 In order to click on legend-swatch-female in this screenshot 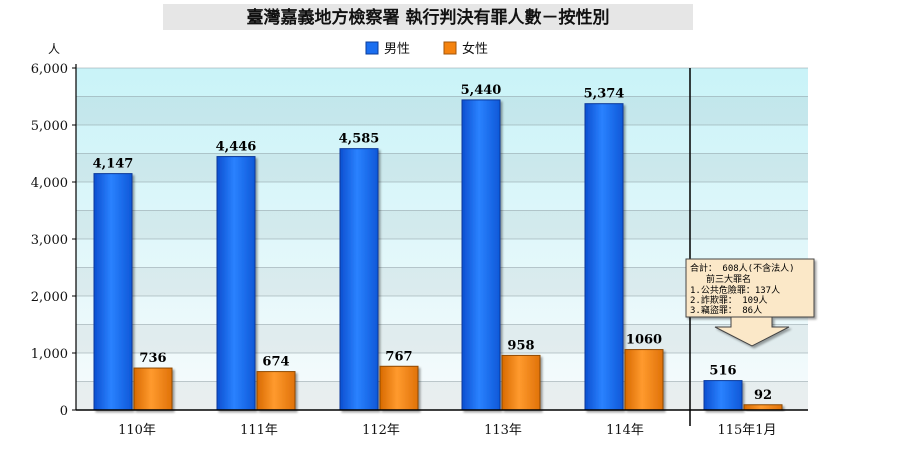, I will do `click(450, 48)`.